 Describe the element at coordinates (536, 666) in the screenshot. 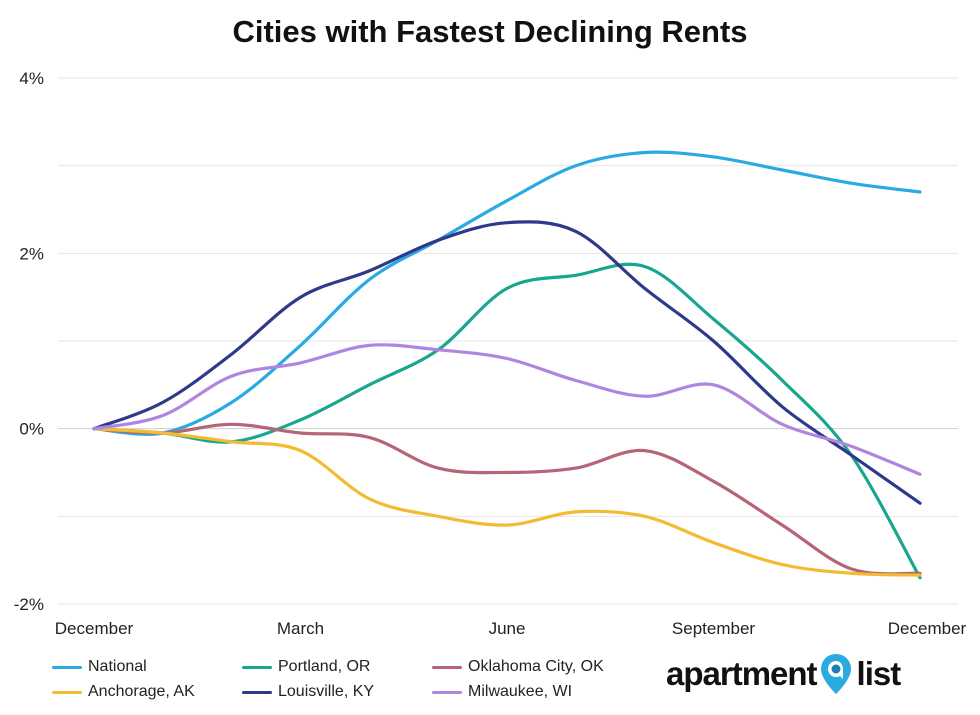

I see `legend-label: Oklahoma City, OK` at that location.